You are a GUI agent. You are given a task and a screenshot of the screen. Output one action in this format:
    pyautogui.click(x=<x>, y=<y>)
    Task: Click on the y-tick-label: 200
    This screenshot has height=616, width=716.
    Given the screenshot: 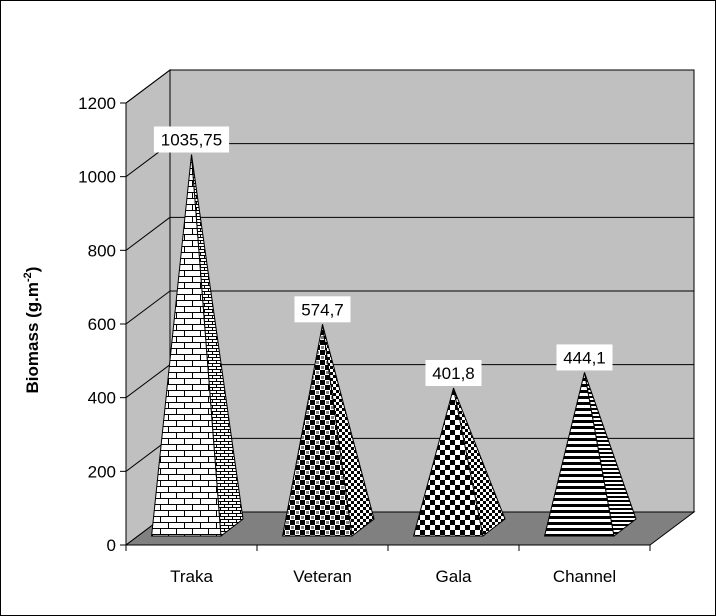 What is the action you would take?
    pyautogui.click(x=102, y=471)
    